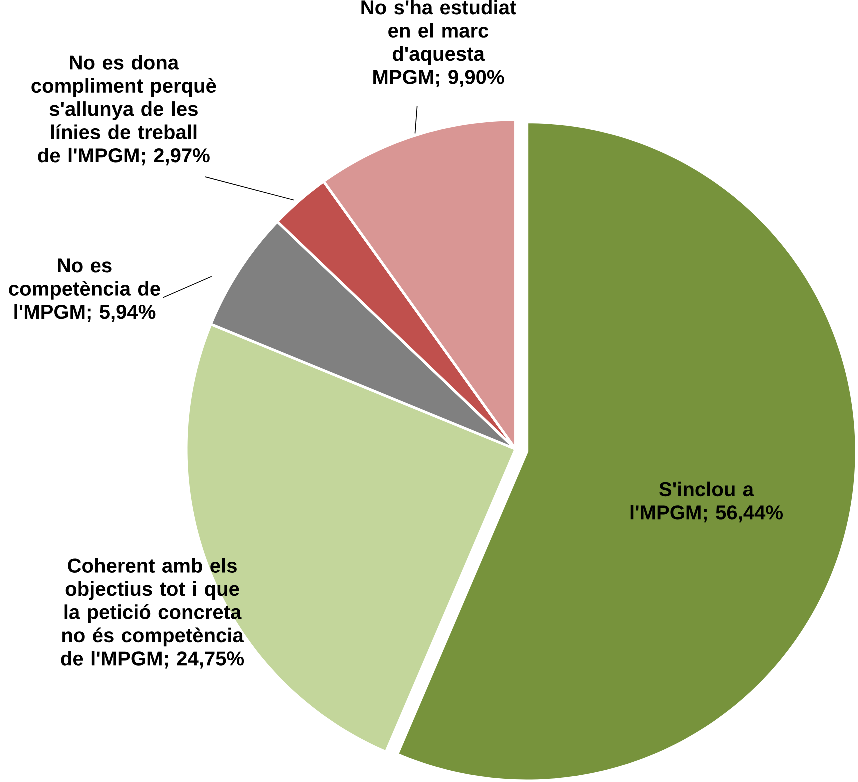 This screenshot has height=782, width=858. What do you see at coordinates (152, 613) in the screenshot?
I see `slice-label: Coherent amb els objectius tot i que la petició concreta no és competència de l'MPGM; 24,75%` at bounding box center [152, 613].